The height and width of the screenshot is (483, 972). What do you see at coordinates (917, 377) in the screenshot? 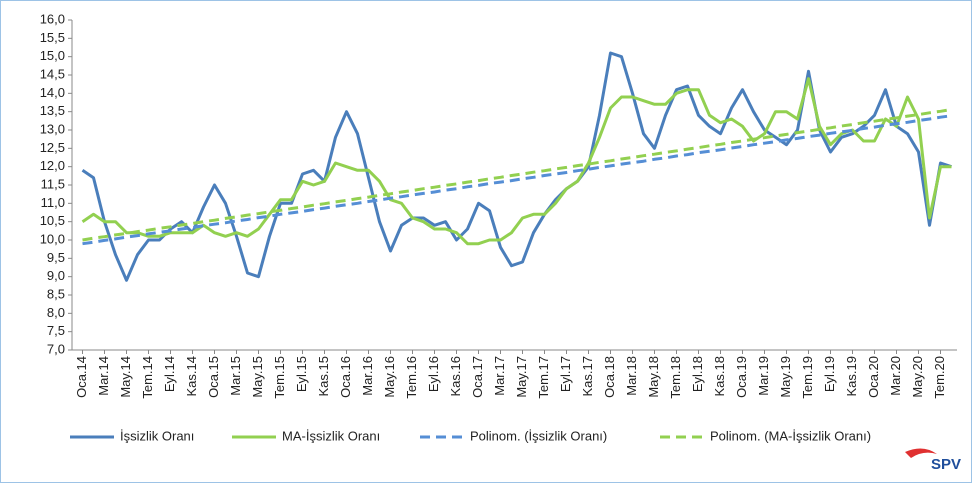
I see `x-tick-label: May.20` at bounding box center [917, 377].